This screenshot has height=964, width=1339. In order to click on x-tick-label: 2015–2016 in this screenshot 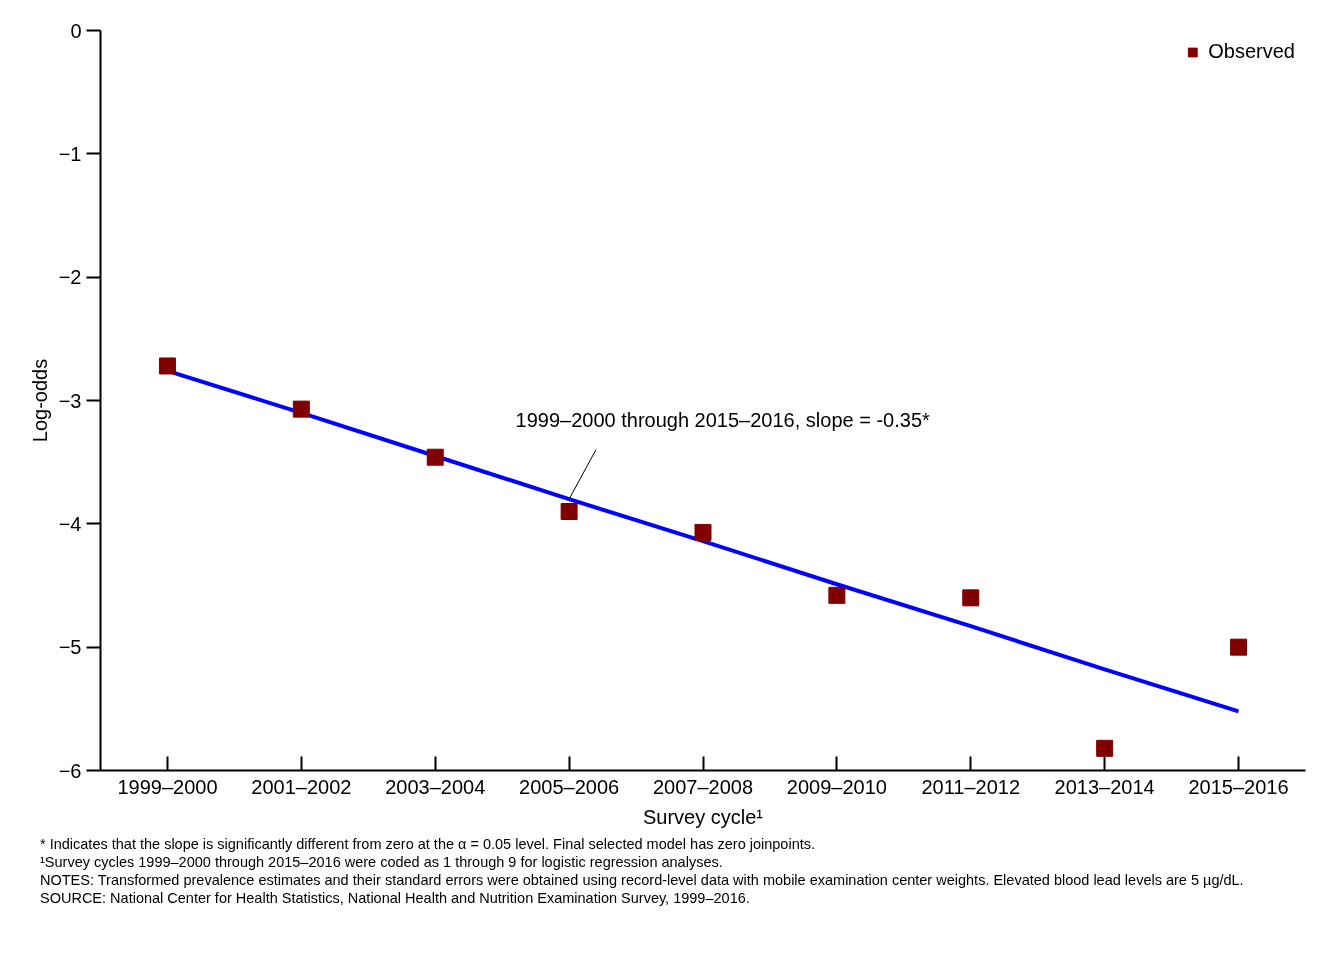, I will do `click(1238, 786)`.